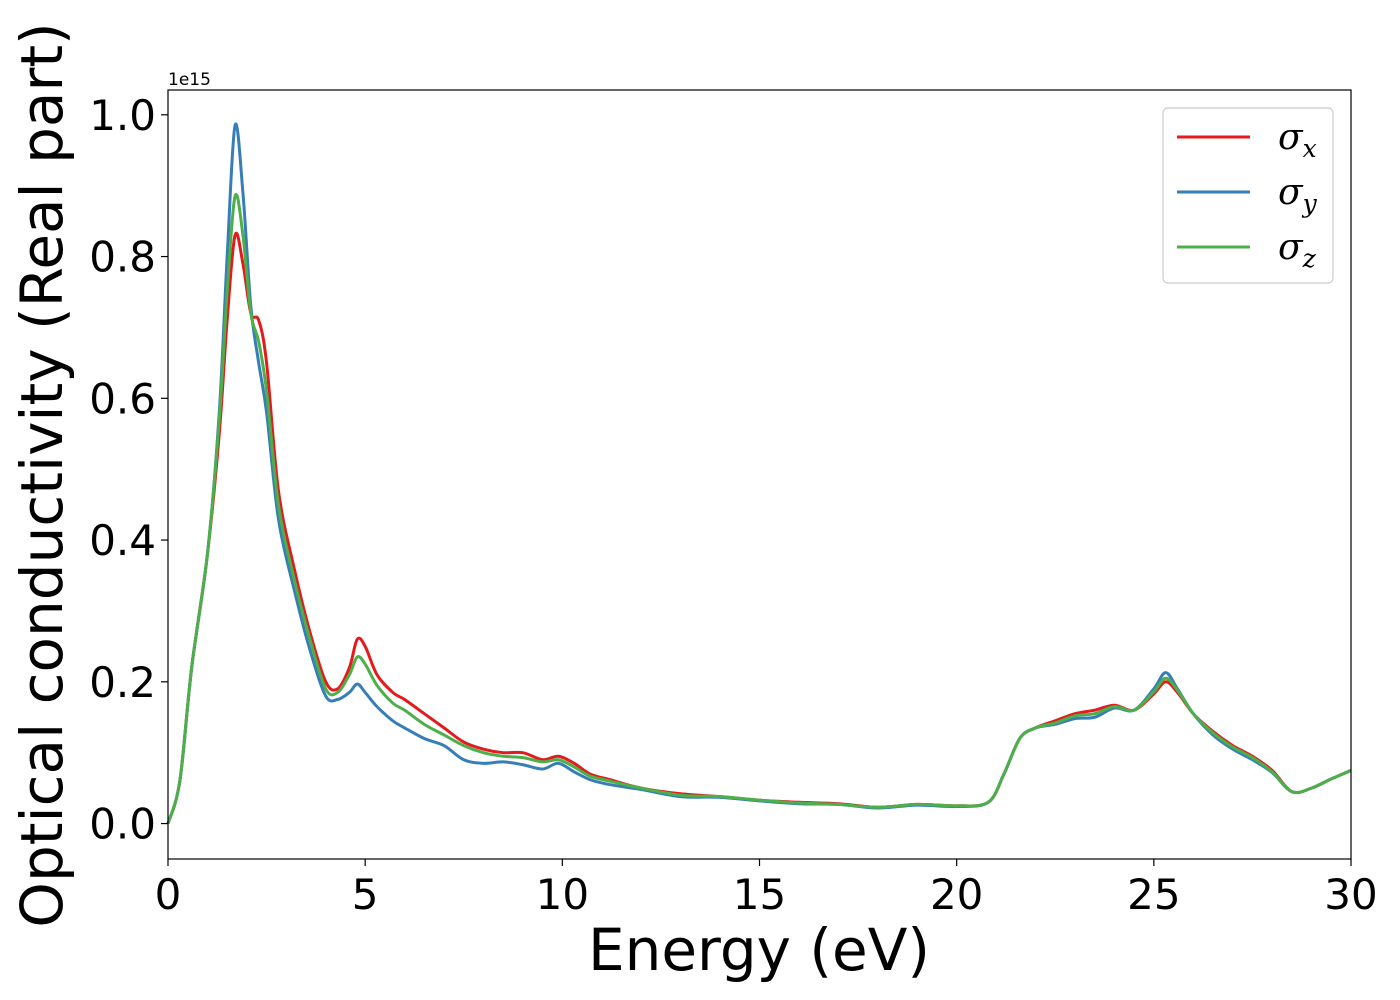  What do you see at coordinates (956, 894) in the screenshot?
I see `x-tick-label: 20` at bounding box center [956, 894].